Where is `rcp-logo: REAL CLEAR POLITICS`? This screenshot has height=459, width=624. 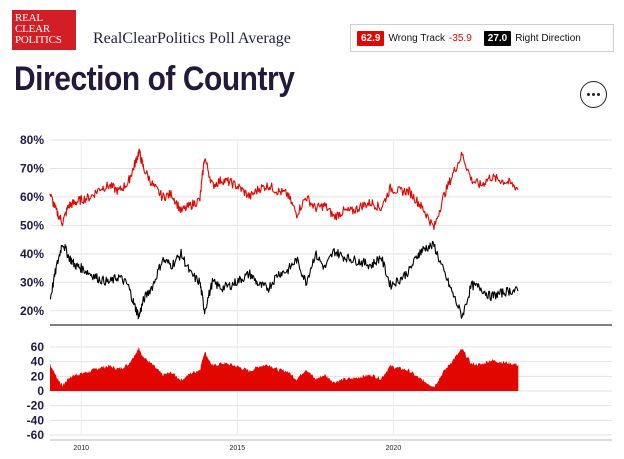
rcp-logo: REAL CLEAR POLITICS is located at coordinates (44, 30).